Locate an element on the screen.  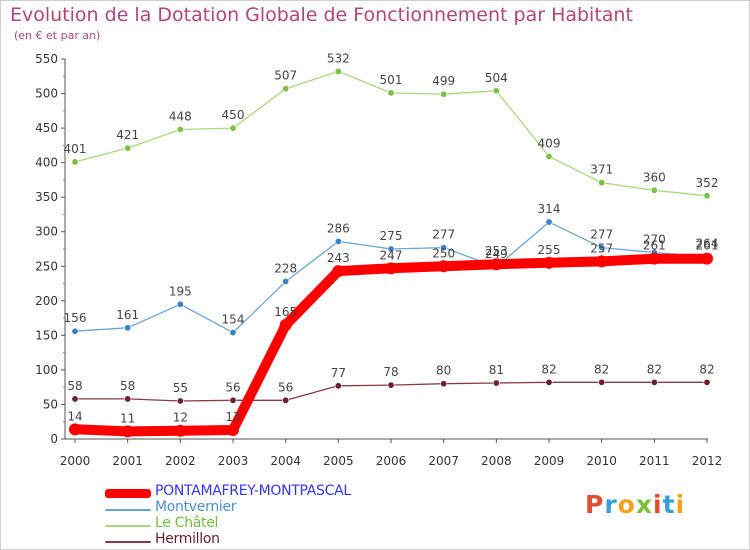
data-label-1: 228 is located at coordinates (285, 268).